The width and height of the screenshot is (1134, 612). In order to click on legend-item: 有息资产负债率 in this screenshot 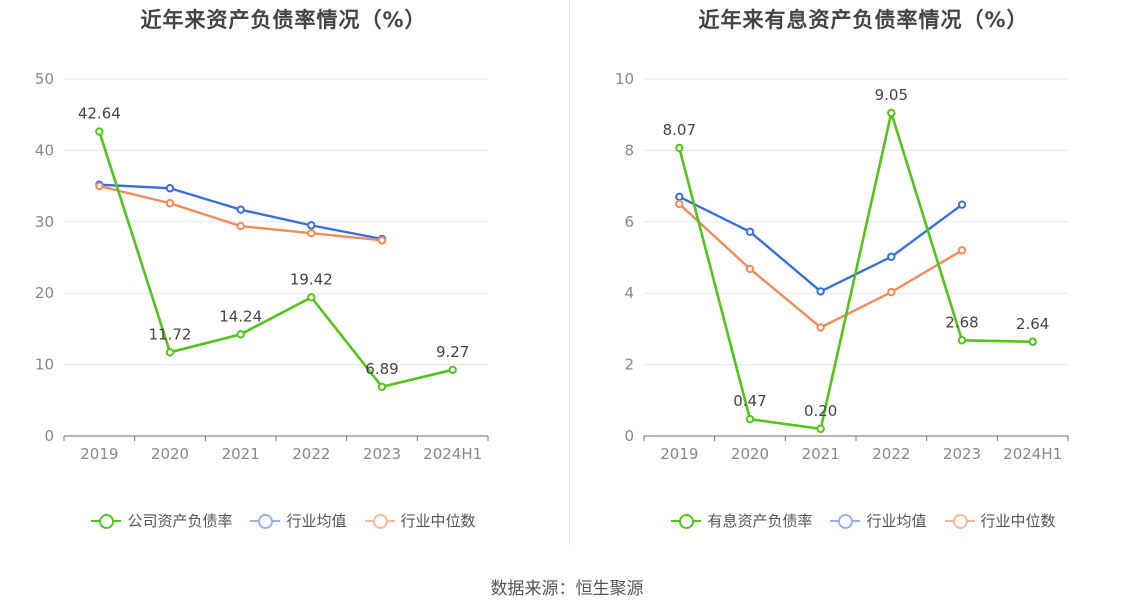, I will do `click(741, 520)`.